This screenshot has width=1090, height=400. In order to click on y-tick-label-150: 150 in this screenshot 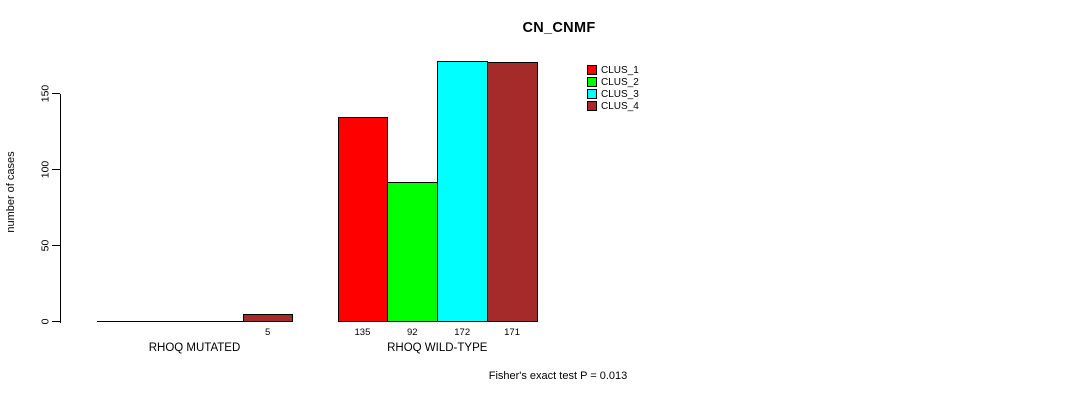, I will do `click(45, 93)`.